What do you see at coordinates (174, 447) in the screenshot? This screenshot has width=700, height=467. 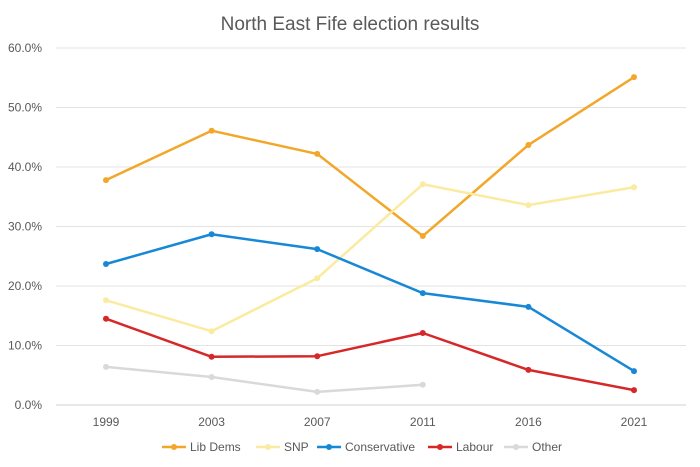 I see `legend-marker-lib-dems` at bounding box center [174, 447].